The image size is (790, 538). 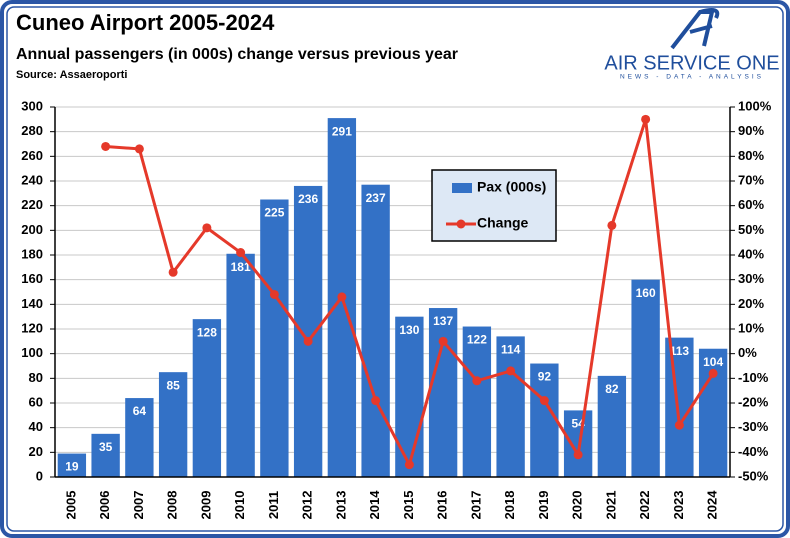 What do you see at coordinates (755, 105) in the screenshot?
I see `y2-tick-label: 100%` at bounding box center [755, 105].